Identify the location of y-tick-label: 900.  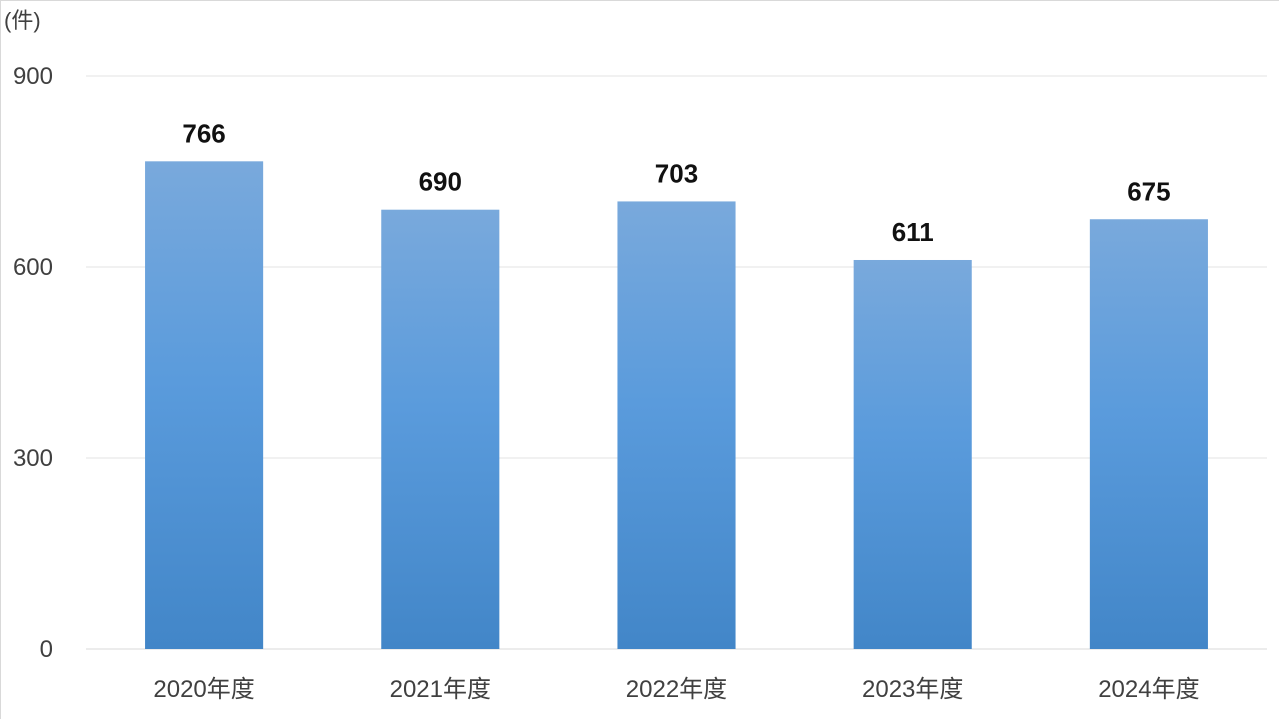
(33, 76).